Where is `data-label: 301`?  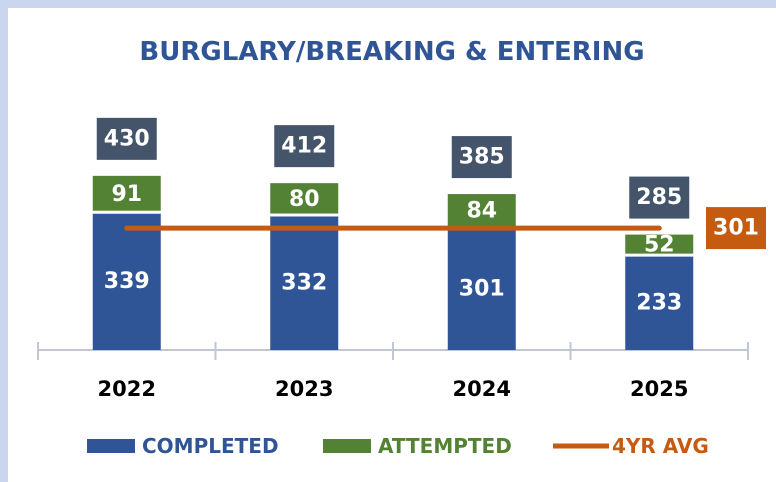
data-label: 301 is located at coordinates (482, 289).